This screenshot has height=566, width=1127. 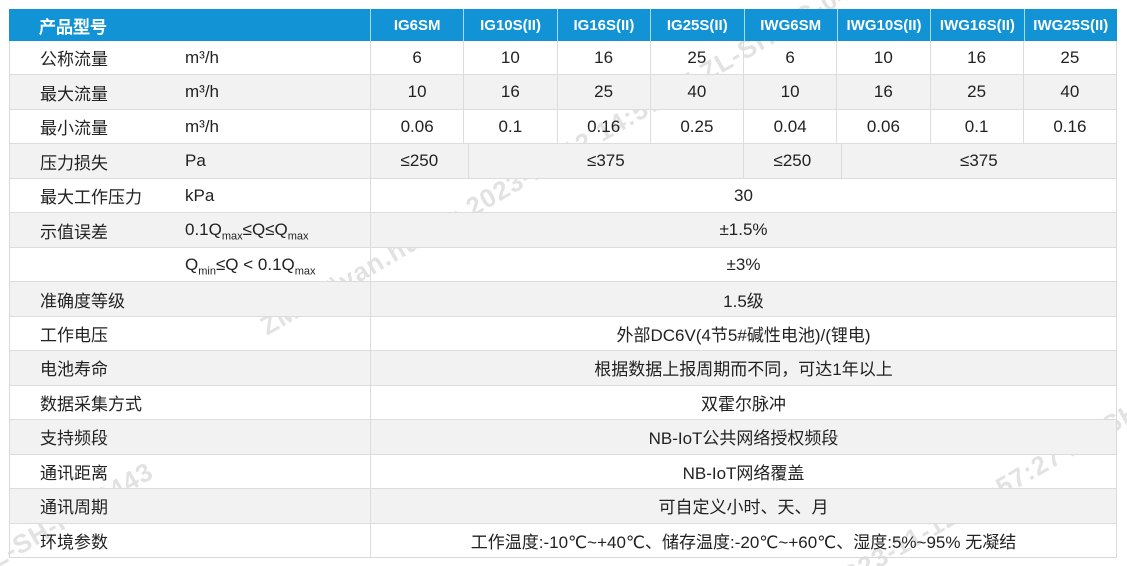 I want to click on spec-value-cell: 根据数据上报周期而不同，可达1年以上, so click(x=743, y=368).